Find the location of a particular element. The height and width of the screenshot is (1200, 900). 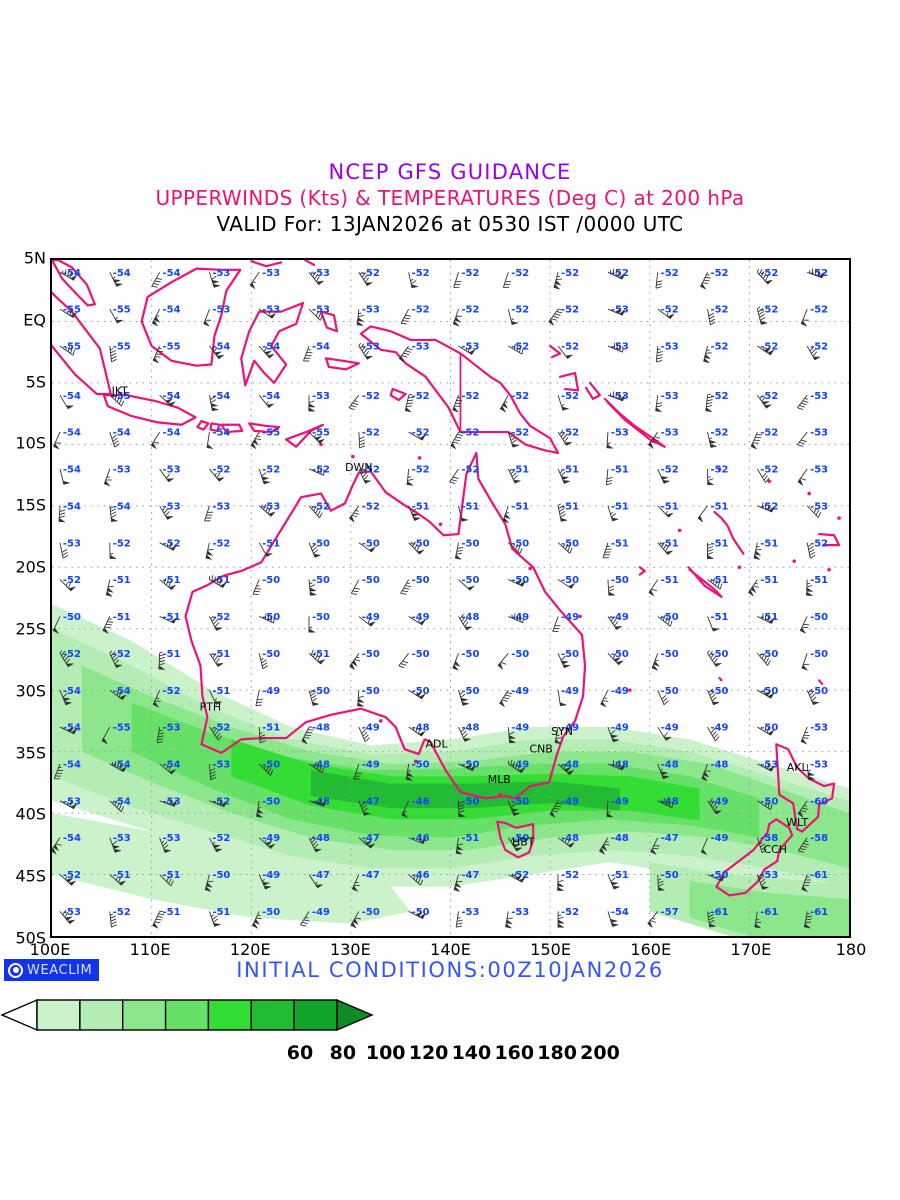

city-label-JKT: JKT is located at coordinates (120, 391).